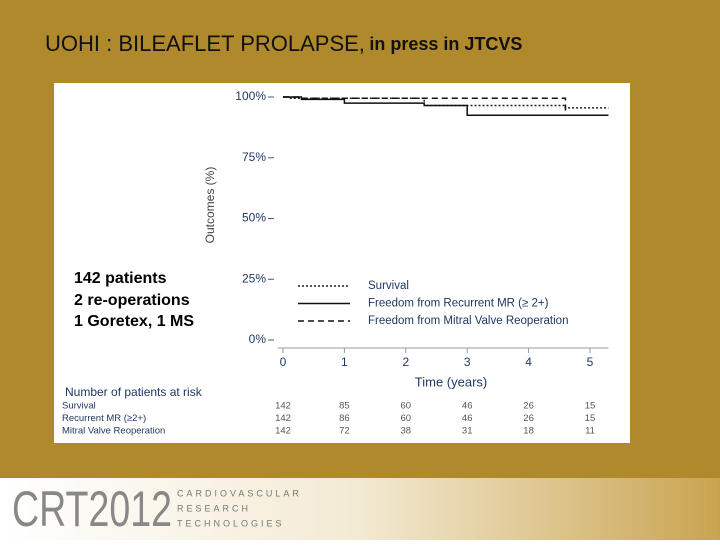 This screenshot has width=720, height=545. I want to click on y-axis-label: Outcomes (%), so click(210, 205).